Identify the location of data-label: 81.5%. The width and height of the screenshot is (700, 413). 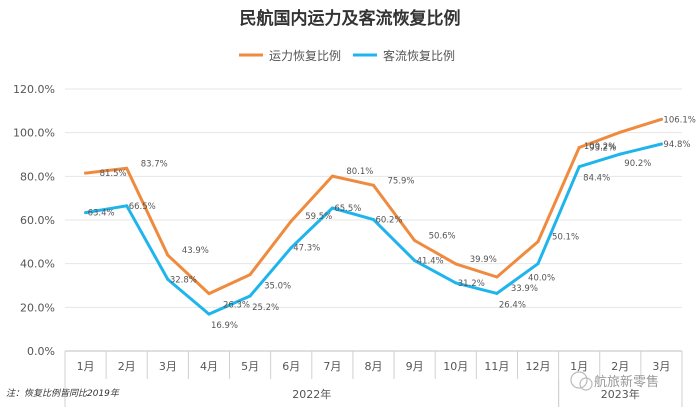
(113, 174).